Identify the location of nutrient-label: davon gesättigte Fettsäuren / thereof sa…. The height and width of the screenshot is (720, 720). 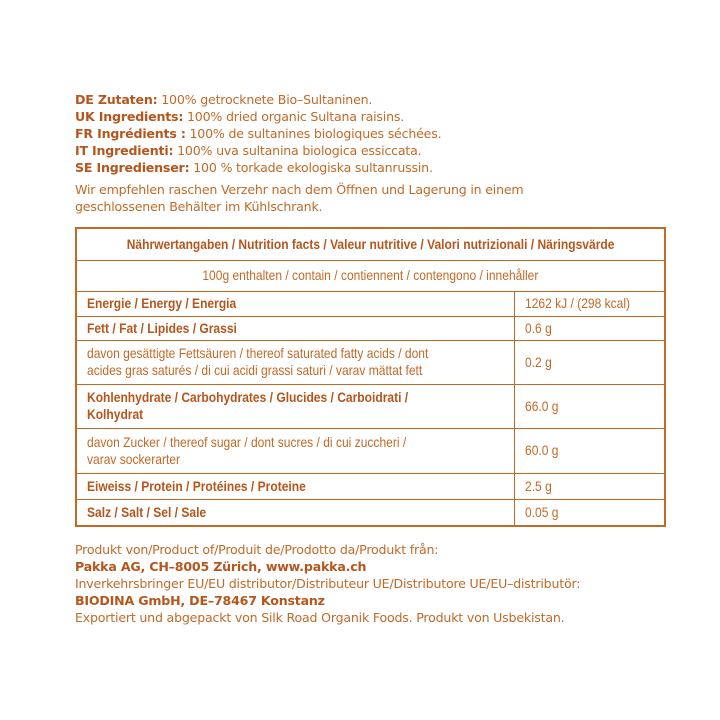
(295, 362).